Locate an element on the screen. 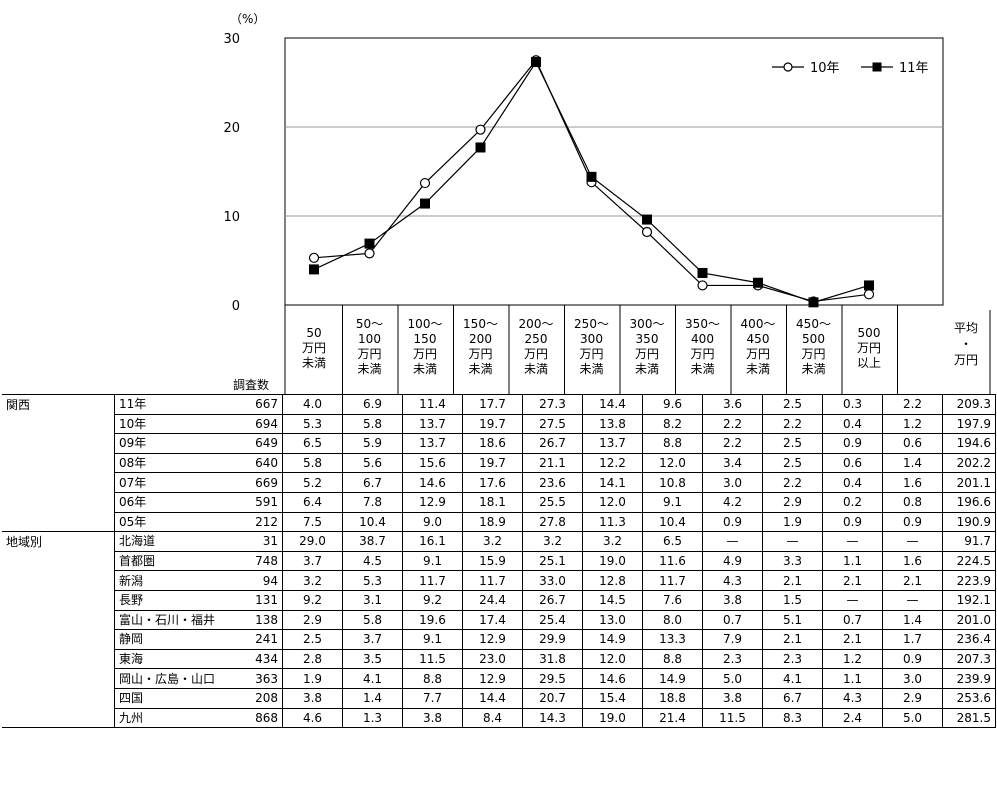 This screenshot has height=785, width=997. value-cell: 2.5 is located at coordinates (792, 404).